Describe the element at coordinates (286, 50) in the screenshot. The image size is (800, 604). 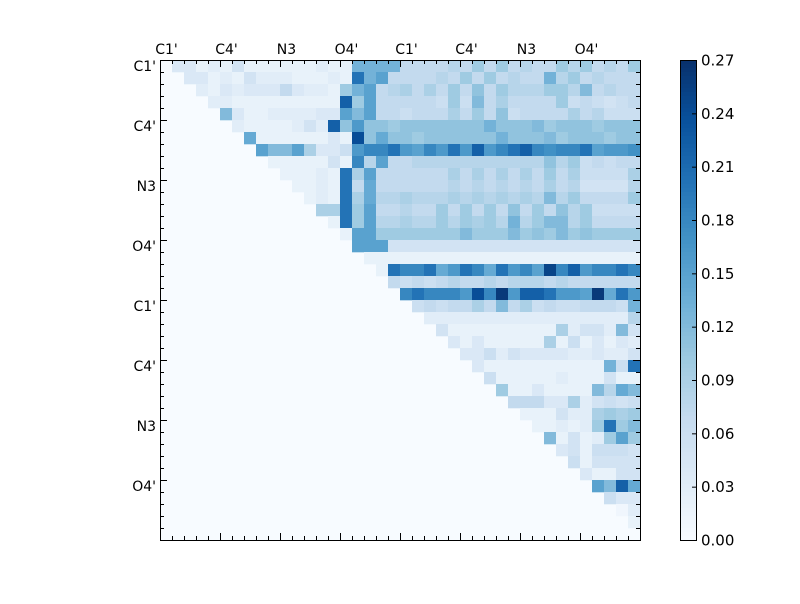
I see `x-tick-label: N3` at that location.